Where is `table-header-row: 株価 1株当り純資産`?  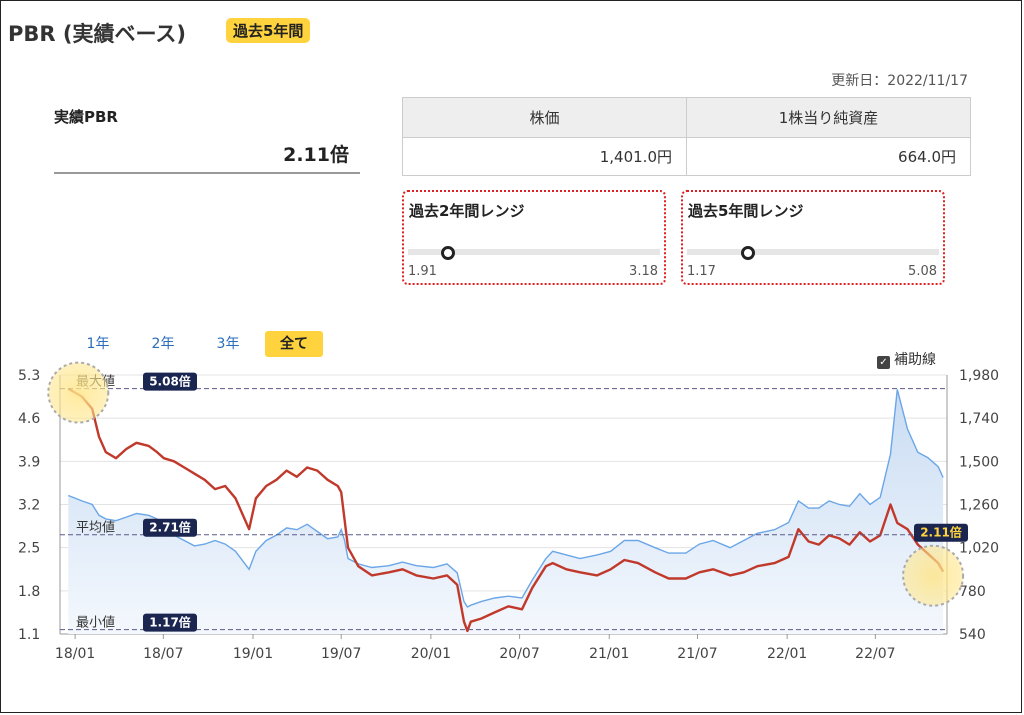
table-header-row: 株価 1株当り純資産 is located at coordinates (686, 117).